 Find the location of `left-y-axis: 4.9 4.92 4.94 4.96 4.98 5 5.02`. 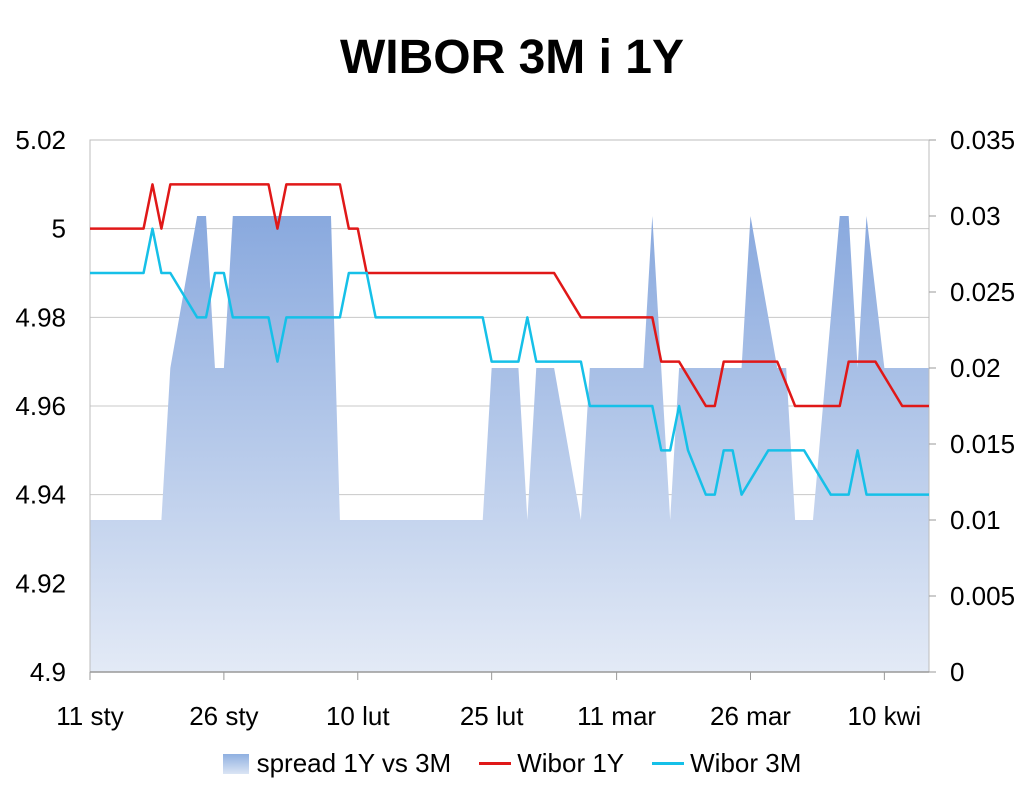

left-y-axis: 4.9 4.92 4.94 4.96 4.98 5 5.02 is located at coordinates (40, 406).